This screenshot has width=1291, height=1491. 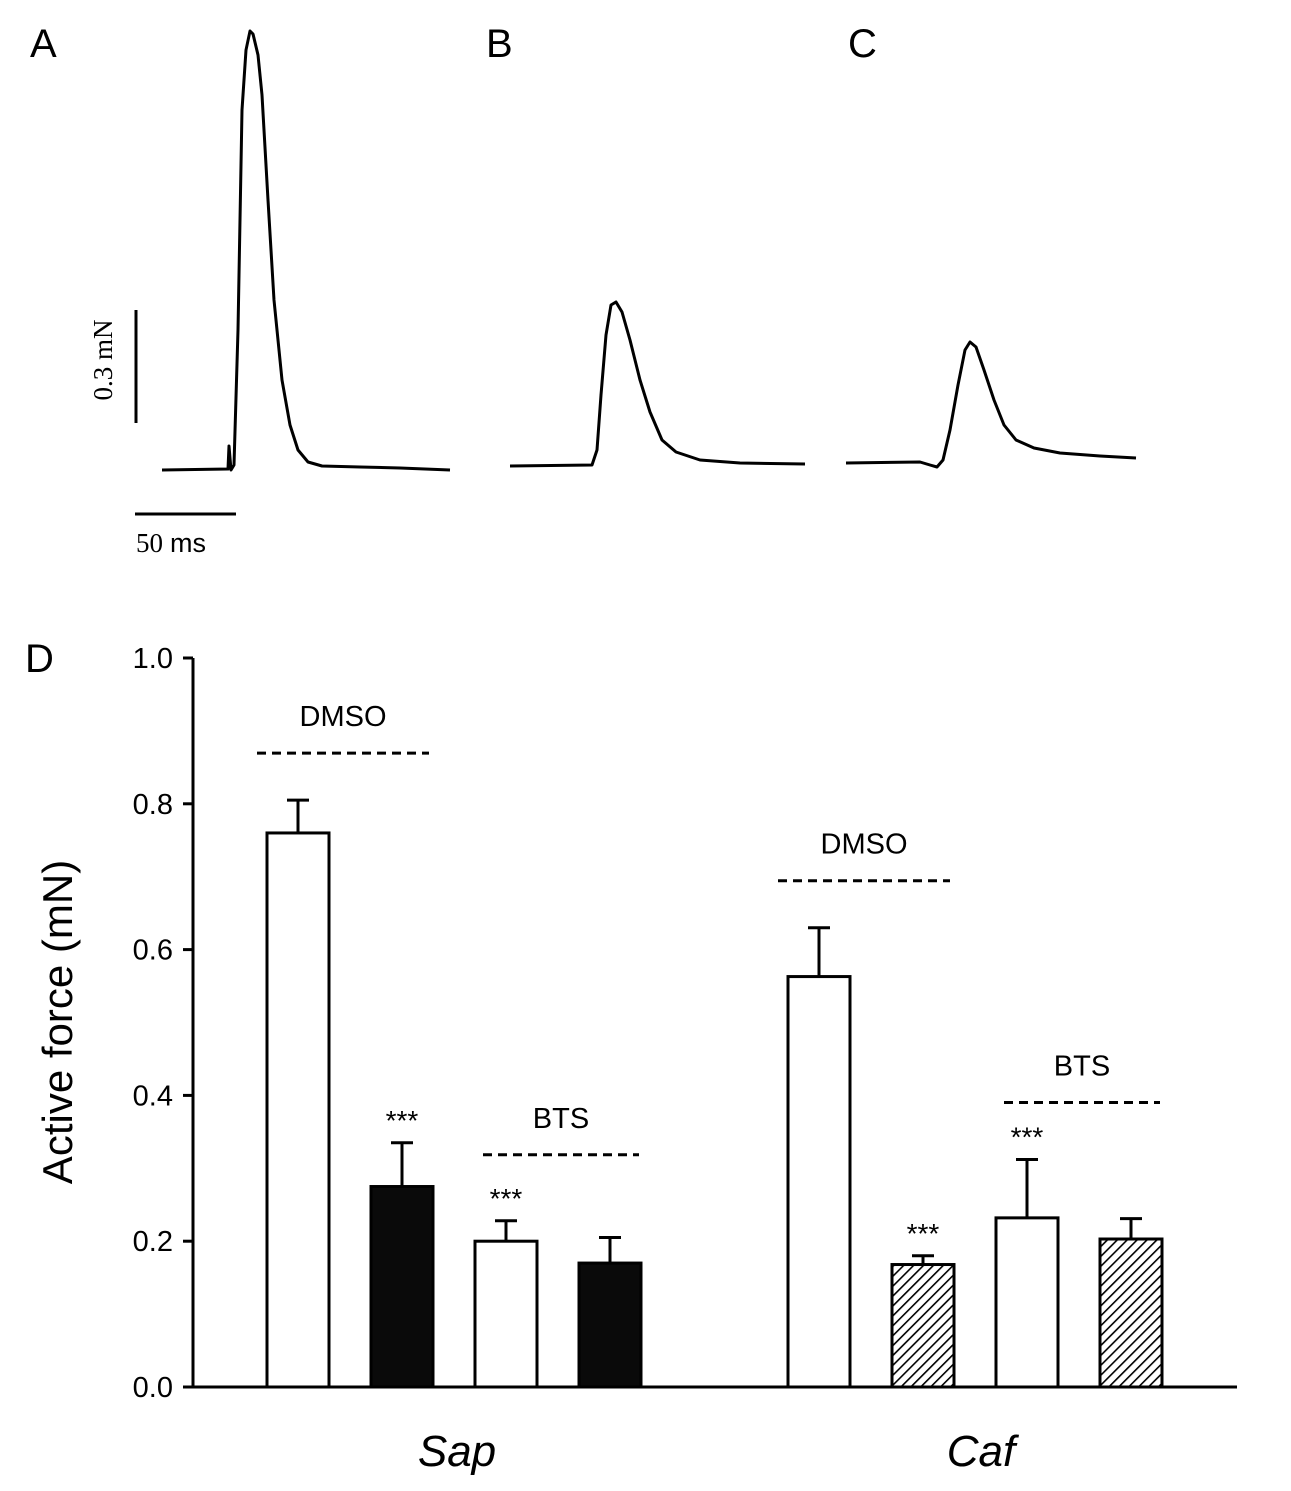 I want to click on group-label: Caf, so click(x=983, y=1451).